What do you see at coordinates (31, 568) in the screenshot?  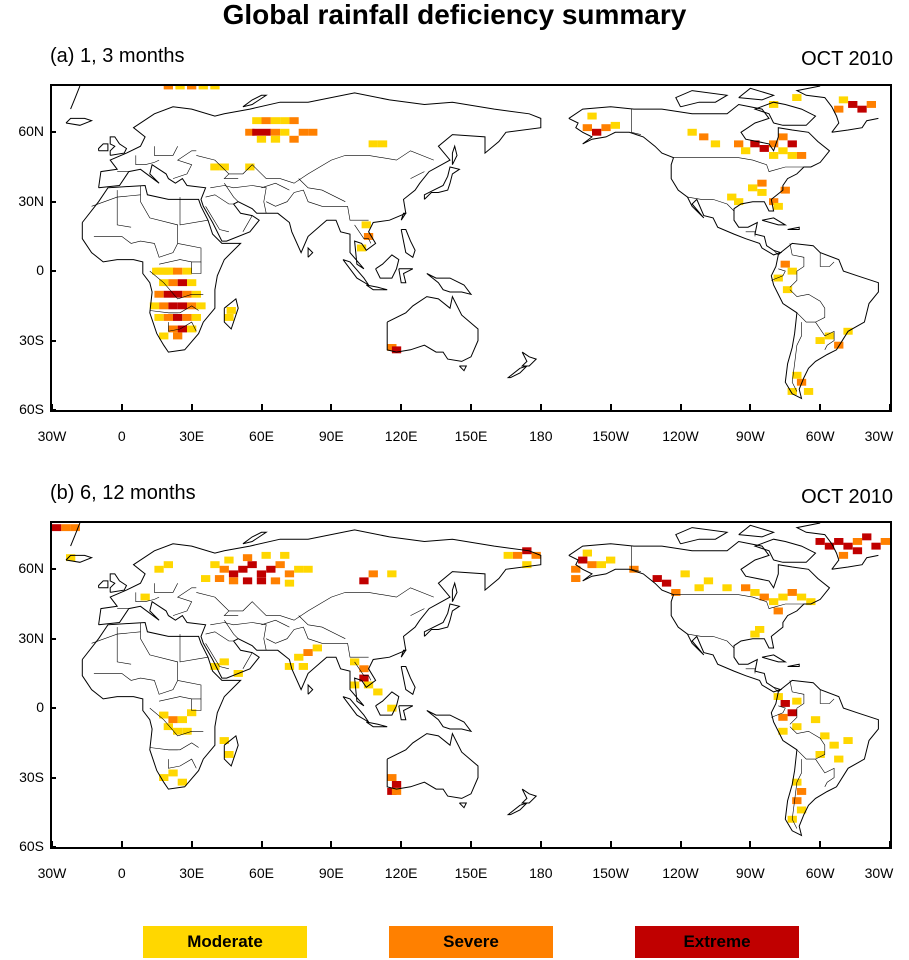 I see `lat-tick-label: 60N` at bounding box center [31, 568].